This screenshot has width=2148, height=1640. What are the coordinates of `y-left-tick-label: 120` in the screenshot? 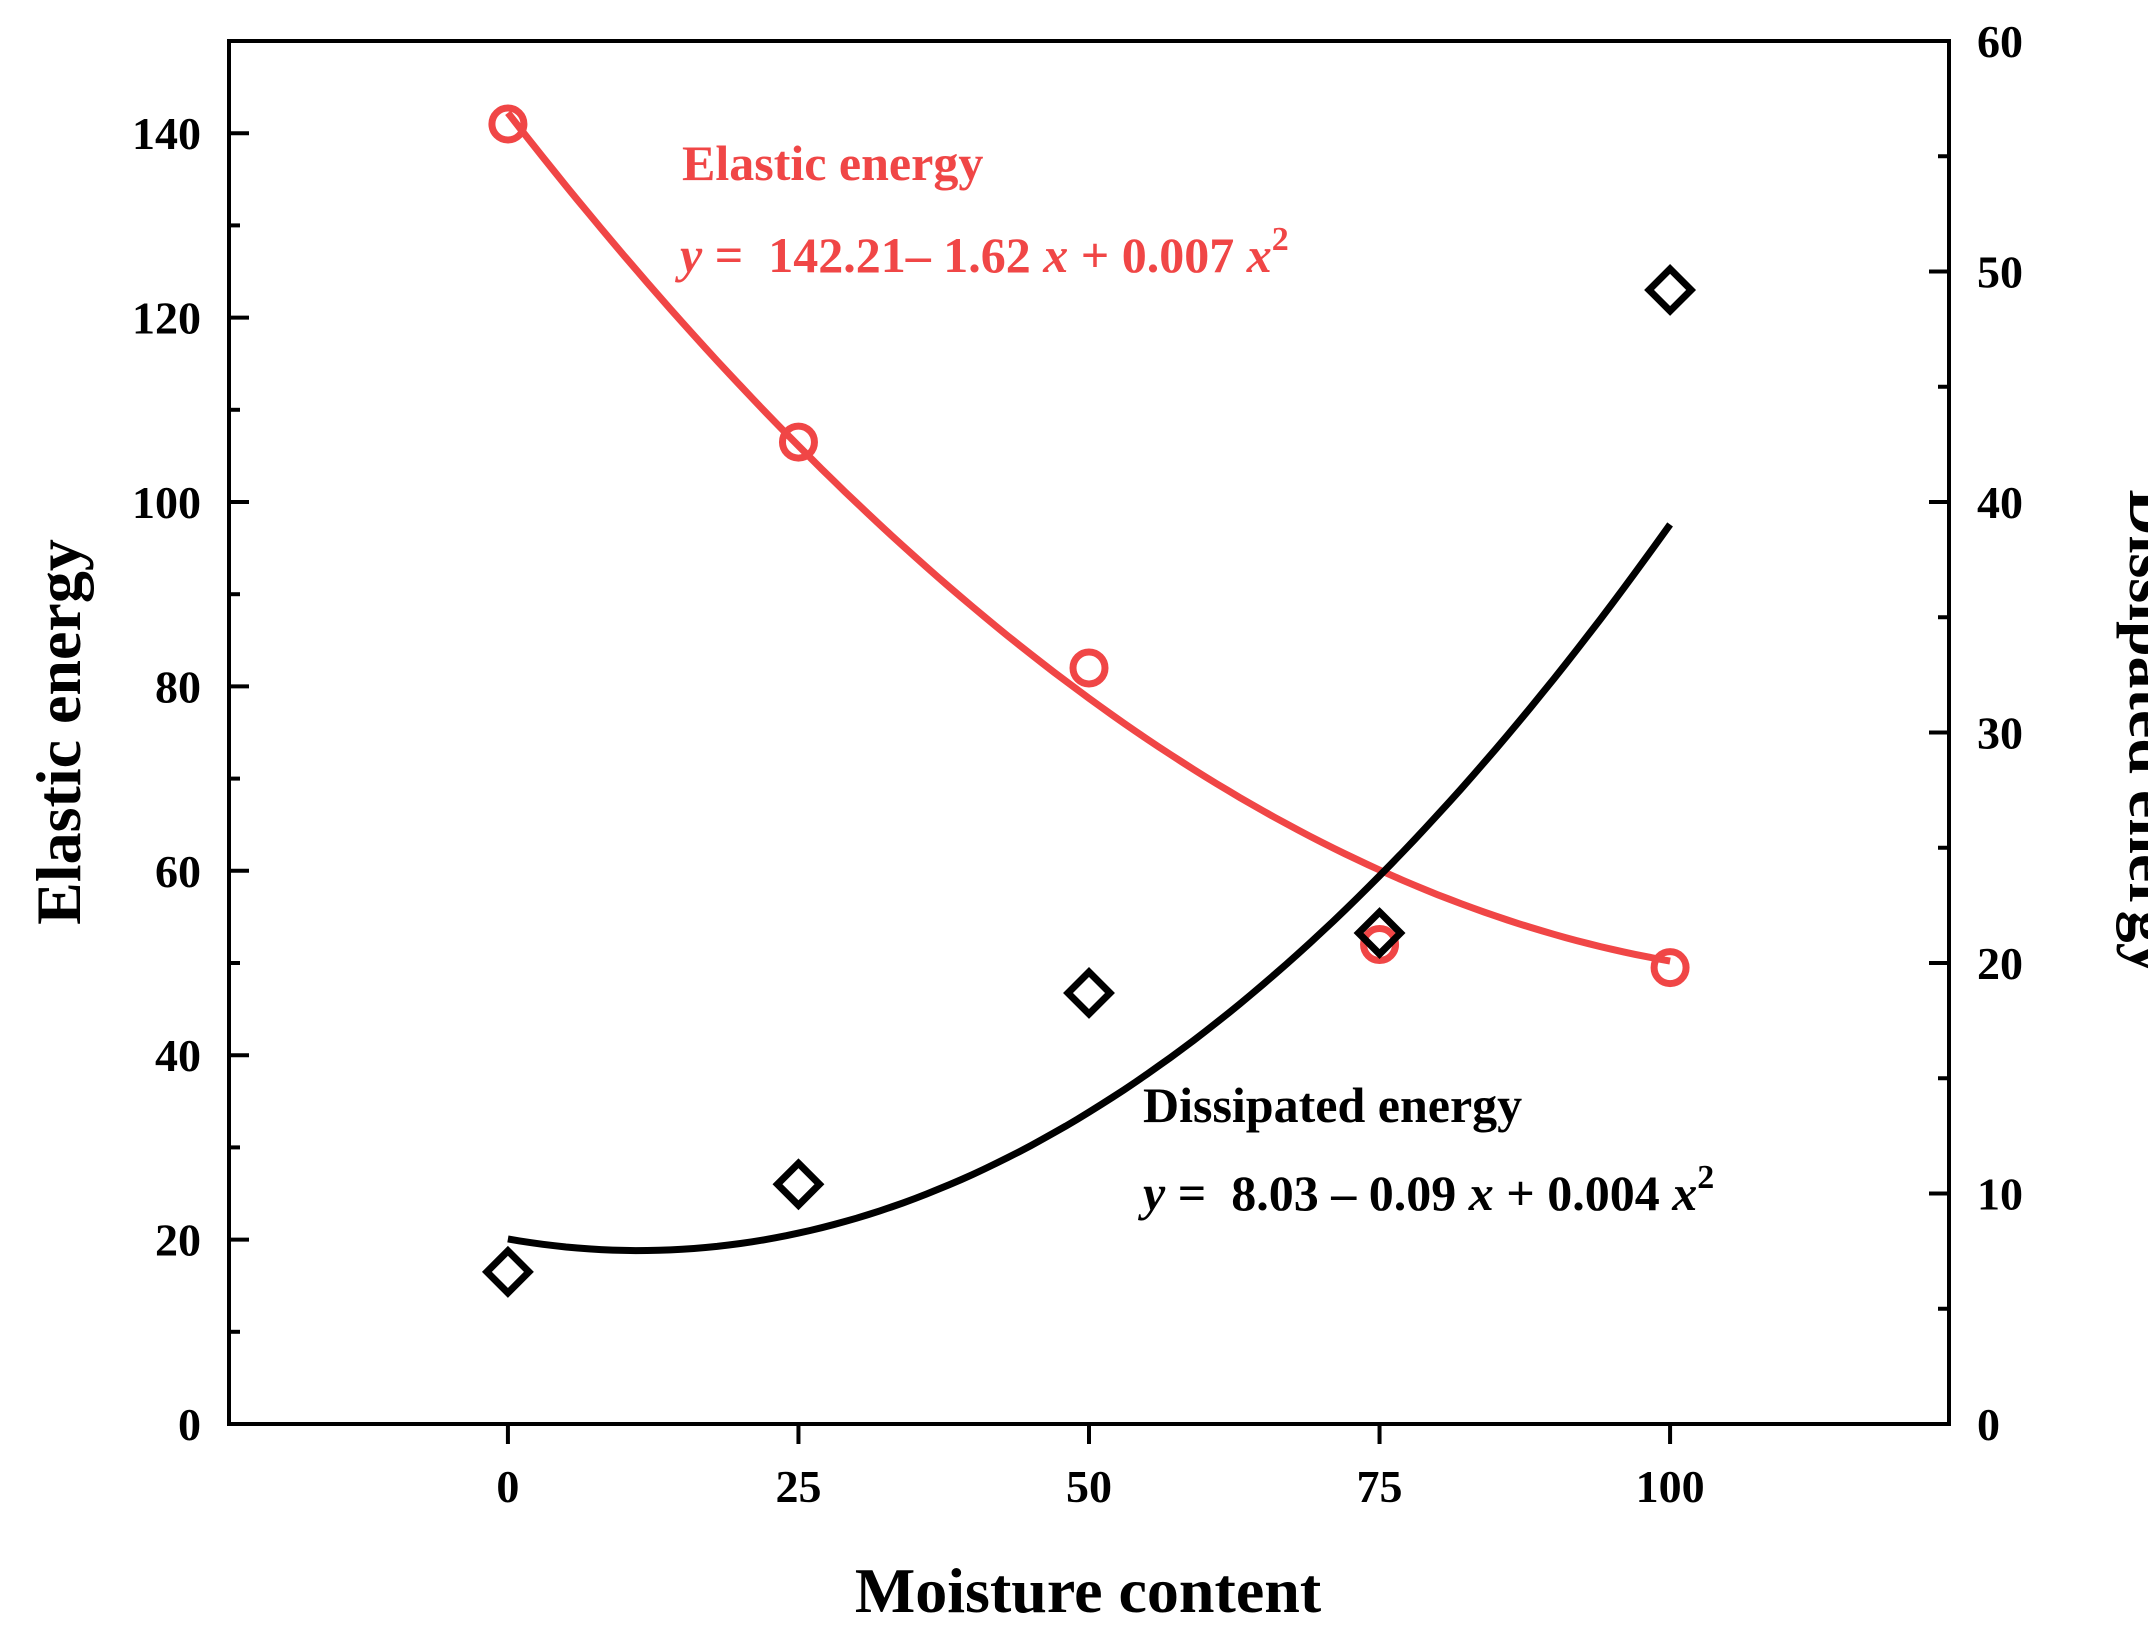 It's located at (166, 318).